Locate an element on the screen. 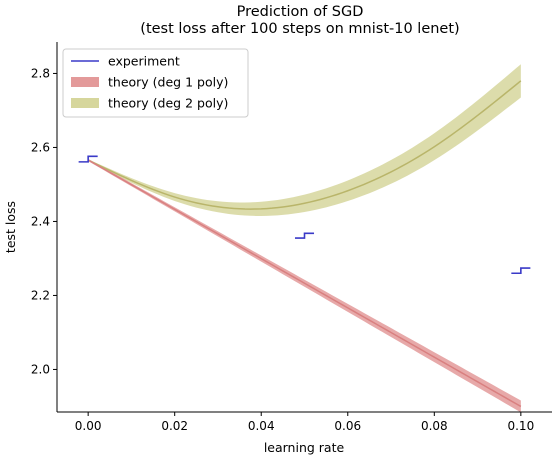 This screenshot has height=460, width=560. legend-swatch-theory-deg-1-poly is located at coordinates (85, 82).